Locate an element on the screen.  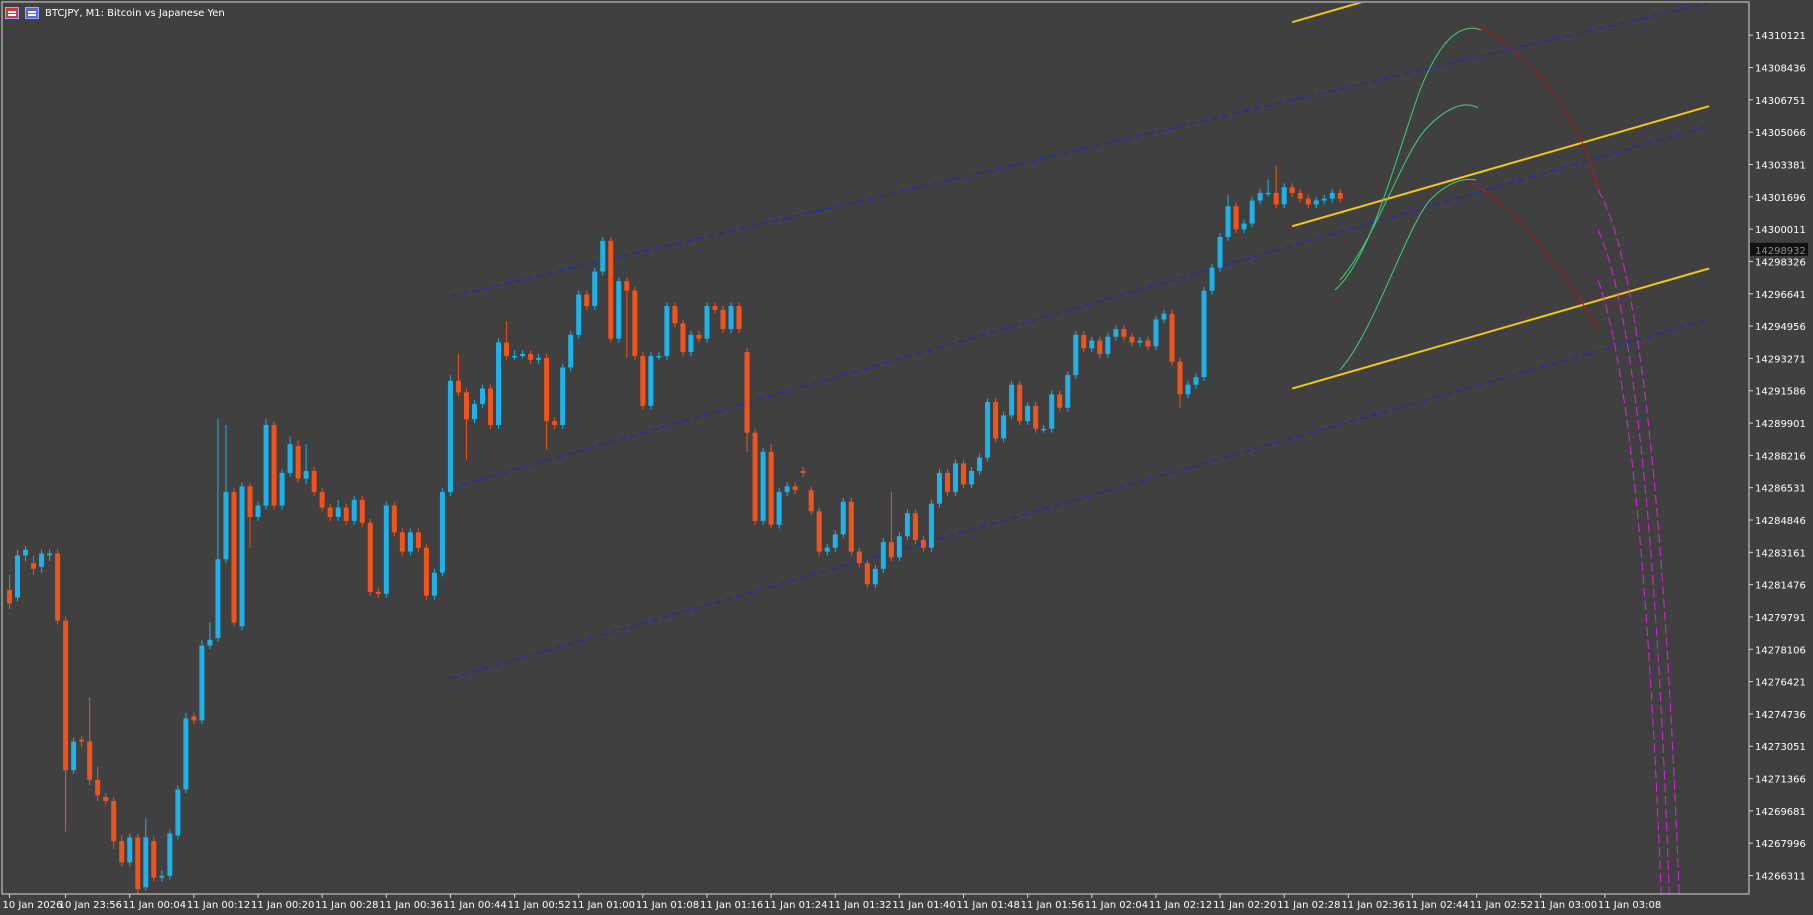
y-tick-label: 14271366 is located at coordinates (1780, 780).